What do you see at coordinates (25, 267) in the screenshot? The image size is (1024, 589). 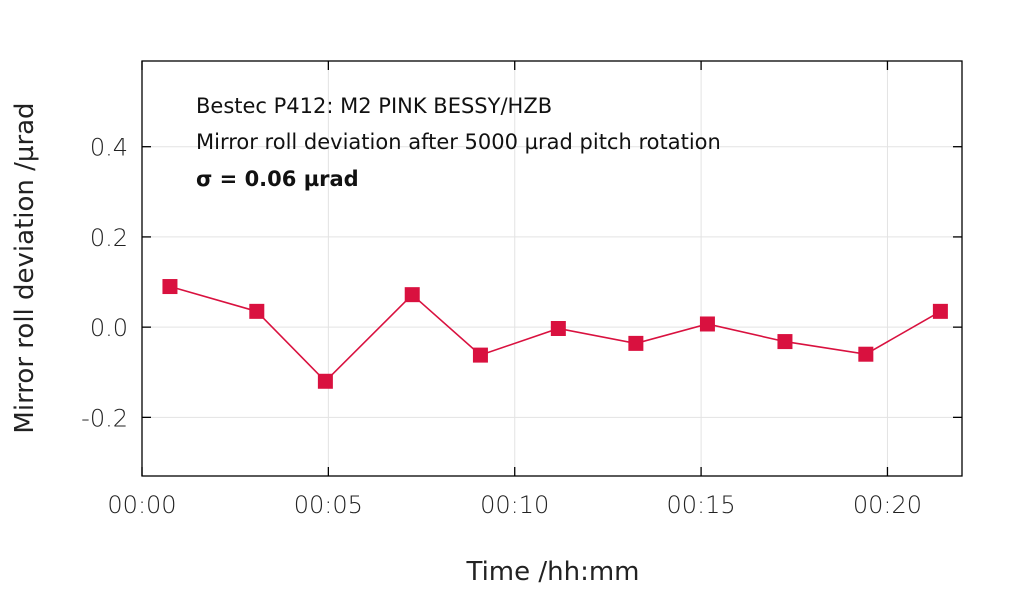 I see `y-axis-label: Mirror roll deviation /µrad` at bounding box center [25, 267].